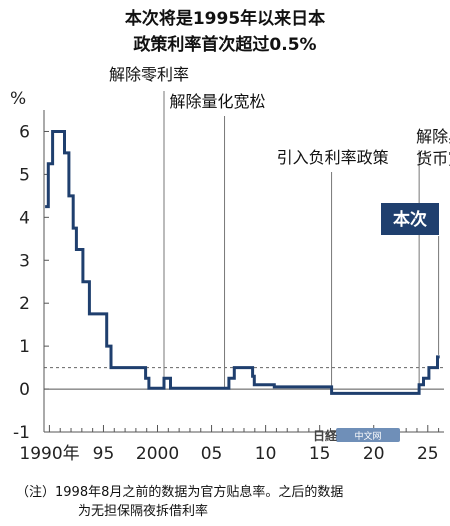  What do you see at coordinates (149, 74) in the screenshot?
I see `annotation-label-0-0: 解除零利率` at bounding box center [149, 74].